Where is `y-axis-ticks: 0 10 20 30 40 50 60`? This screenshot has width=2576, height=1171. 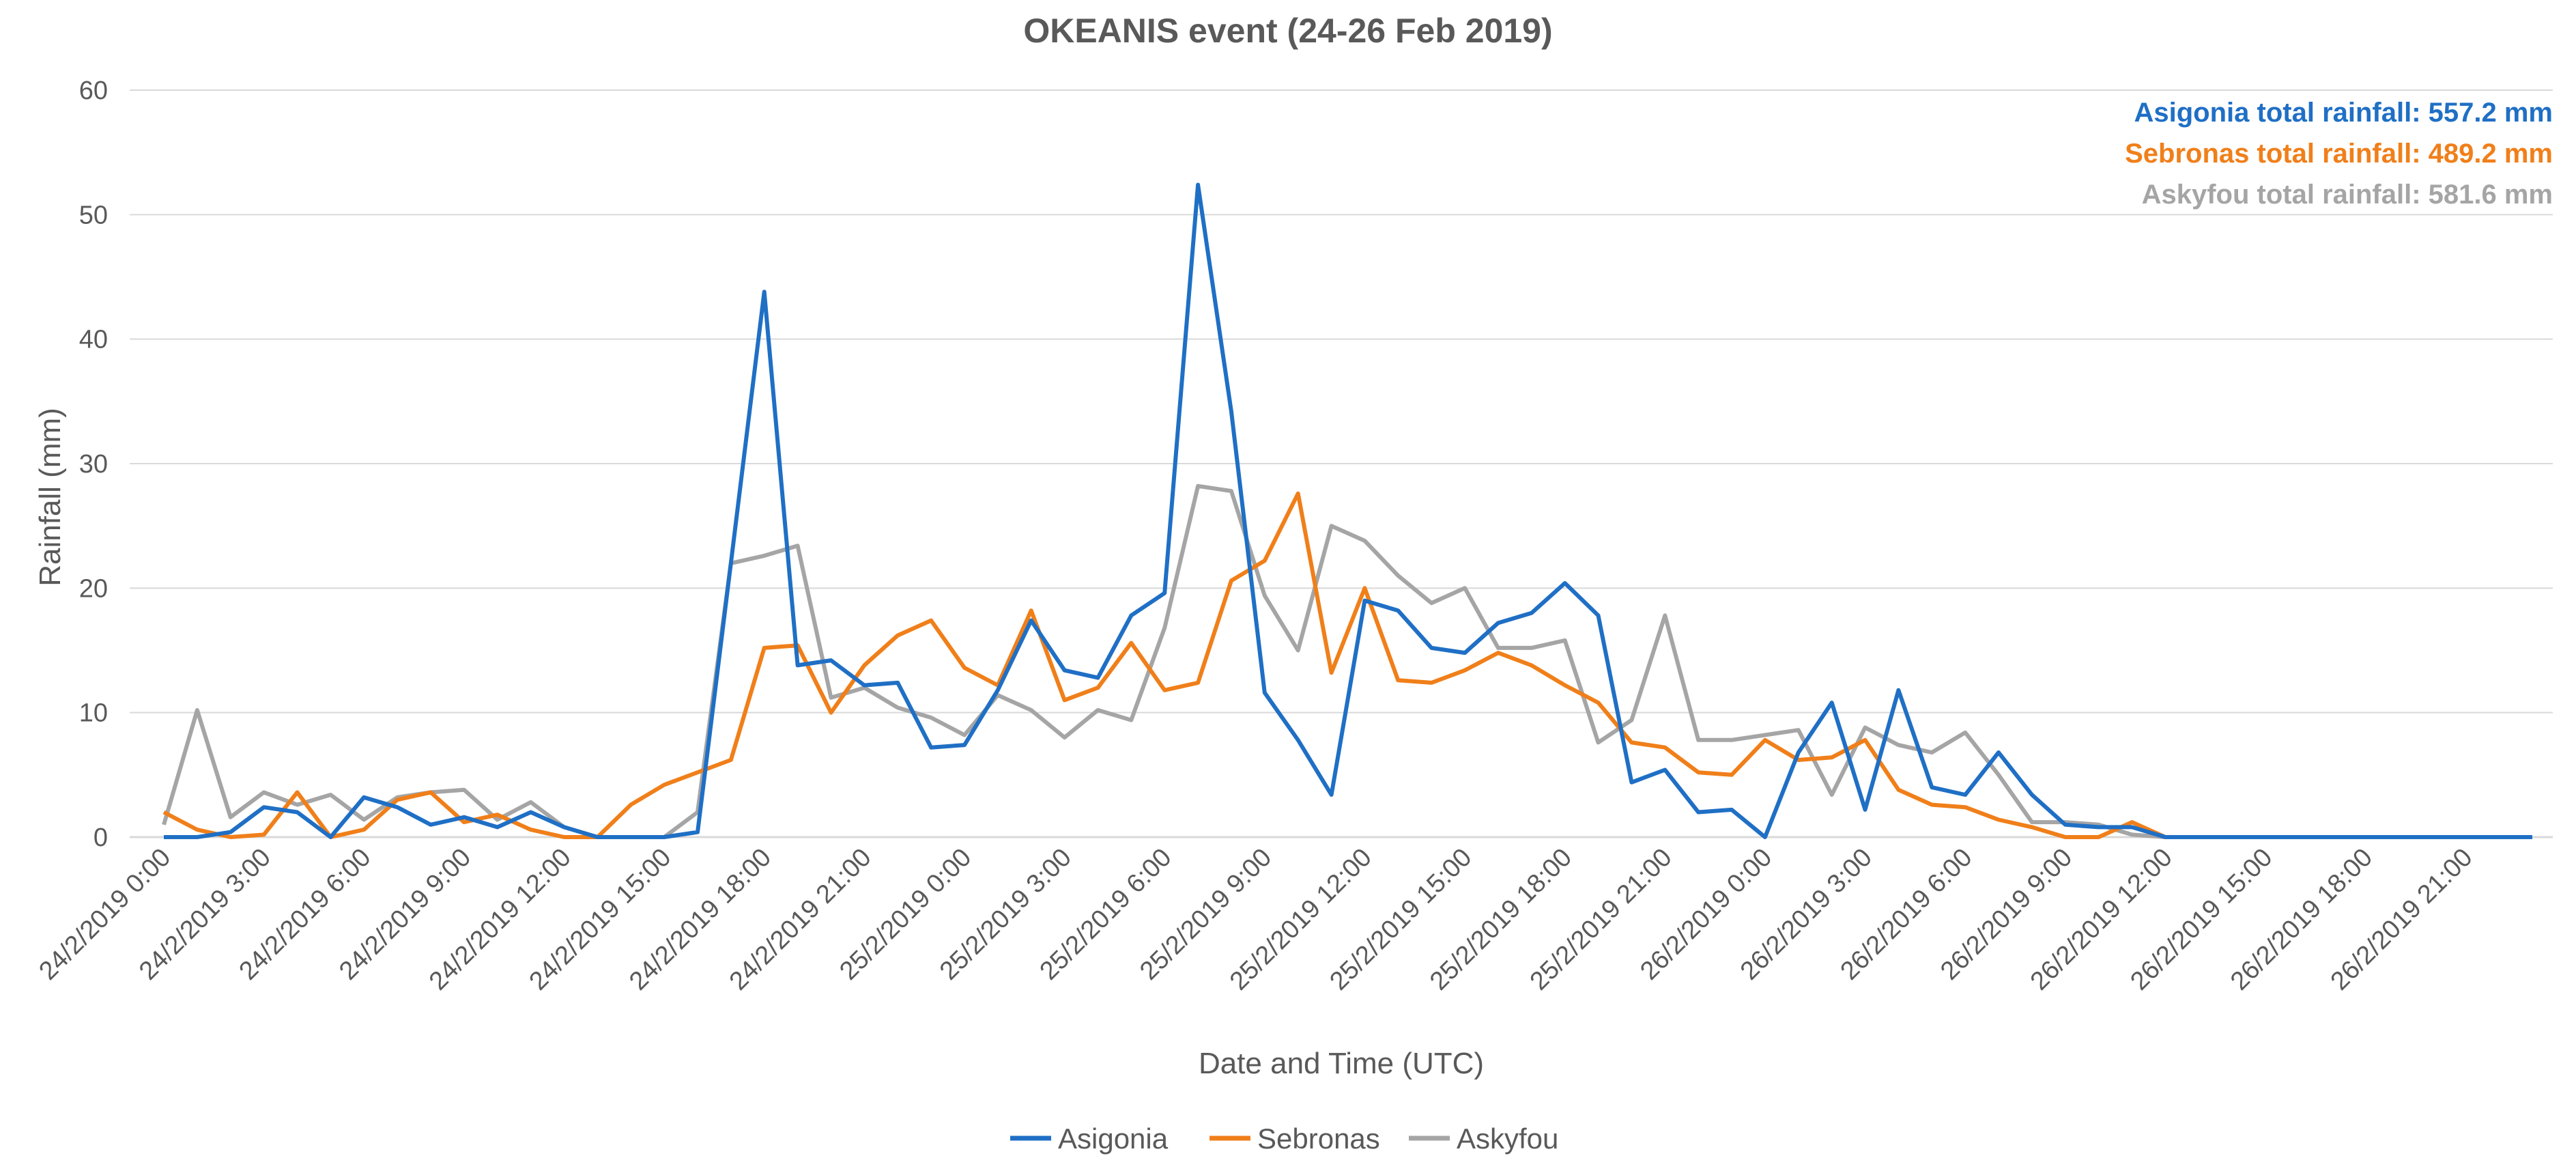
y-axis-ticks: 0 10 20 30 40 50 60 is located at coordinates (93, 464).